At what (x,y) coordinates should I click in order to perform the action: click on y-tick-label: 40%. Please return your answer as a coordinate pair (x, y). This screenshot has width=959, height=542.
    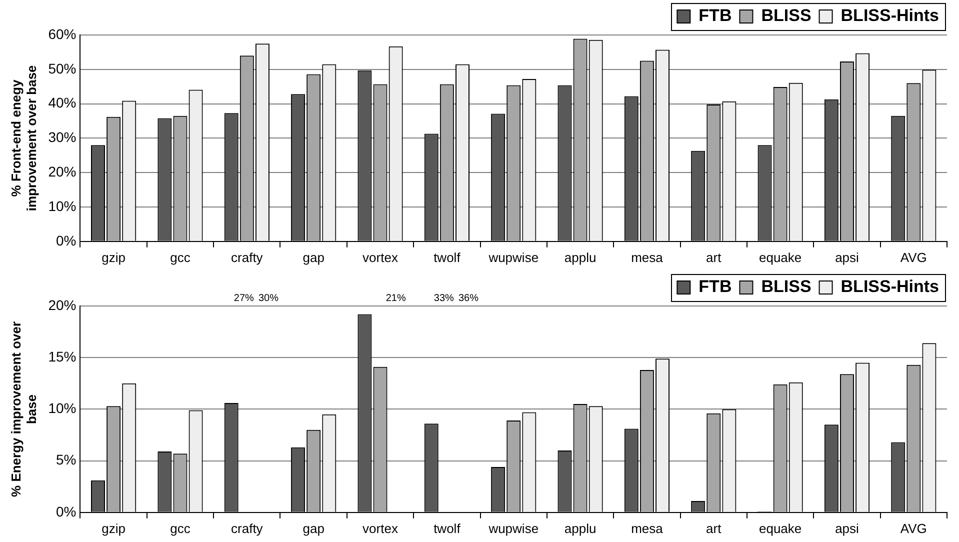
    Looking at the image, I should click on (62, 102).